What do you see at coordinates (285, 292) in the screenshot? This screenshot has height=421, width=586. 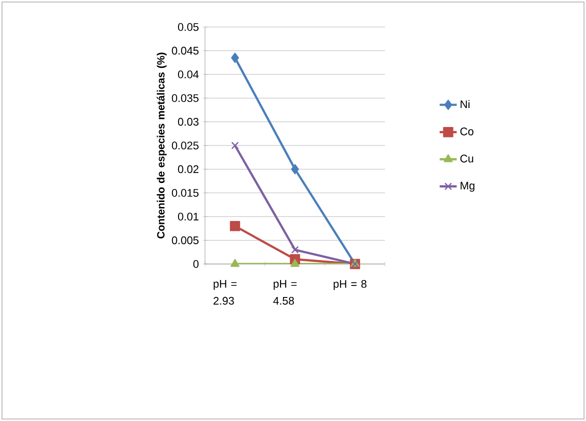 I see `x-tick-label: pH = 4.58` at bounding box center [285, 292].